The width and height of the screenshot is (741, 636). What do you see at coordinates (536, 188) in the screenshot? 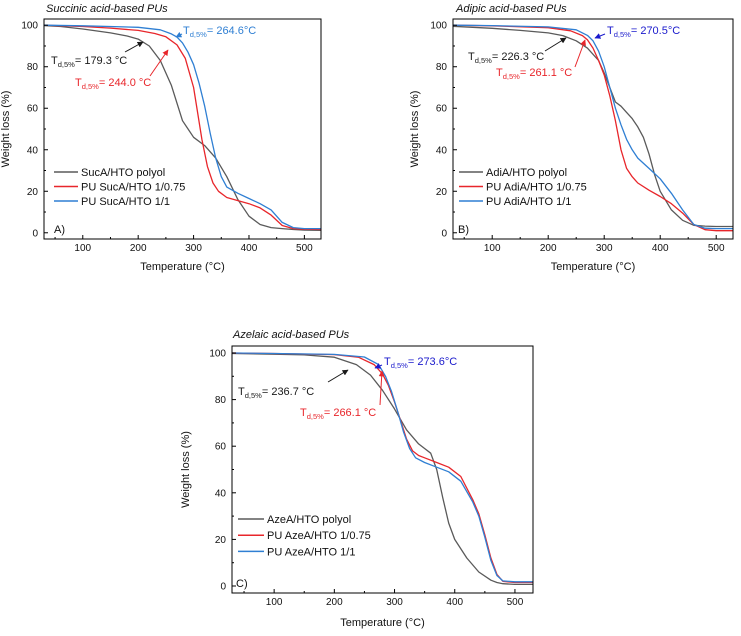
I see `legend-entry: PU AdiA/HTO 1/0.75` at bounding box center [536, 188].